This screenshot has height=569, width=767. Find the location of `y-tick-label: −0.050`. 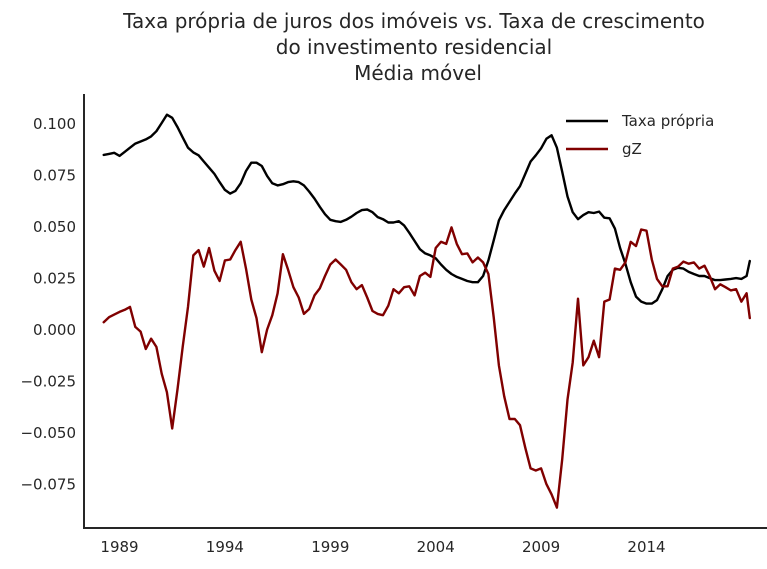

y-tick-label: −0.050 is located at coordinates (48, 433).